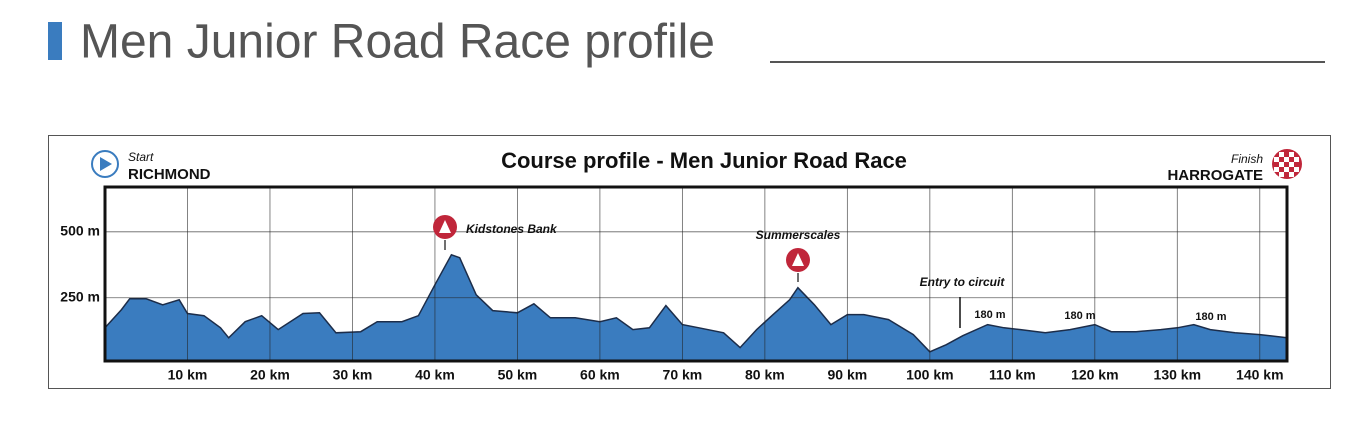 The image size is (1366, 427). What do you see at coordinates (1247, 159) in the screenshot?
I see `finish-label: Finish` at bounding box center [1247, 159].